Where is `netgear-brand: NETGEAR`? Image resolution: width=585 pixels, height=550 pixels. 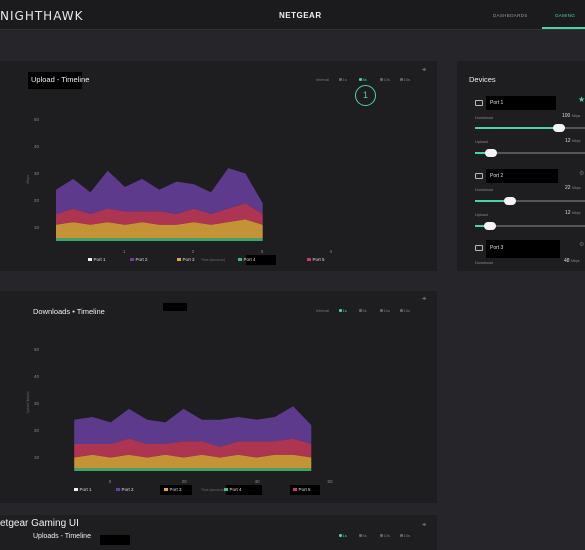 netgear-brand: NETGEAR is located at coordinates (300, 15).